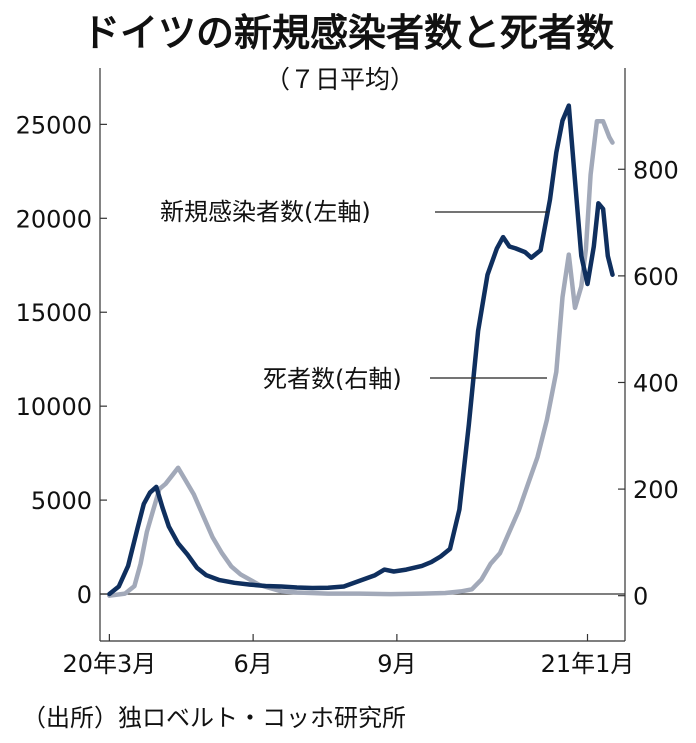  Describe the element at coordinates (84, 595) in the screenshot. I see `left-tick-label: 0` at that location.